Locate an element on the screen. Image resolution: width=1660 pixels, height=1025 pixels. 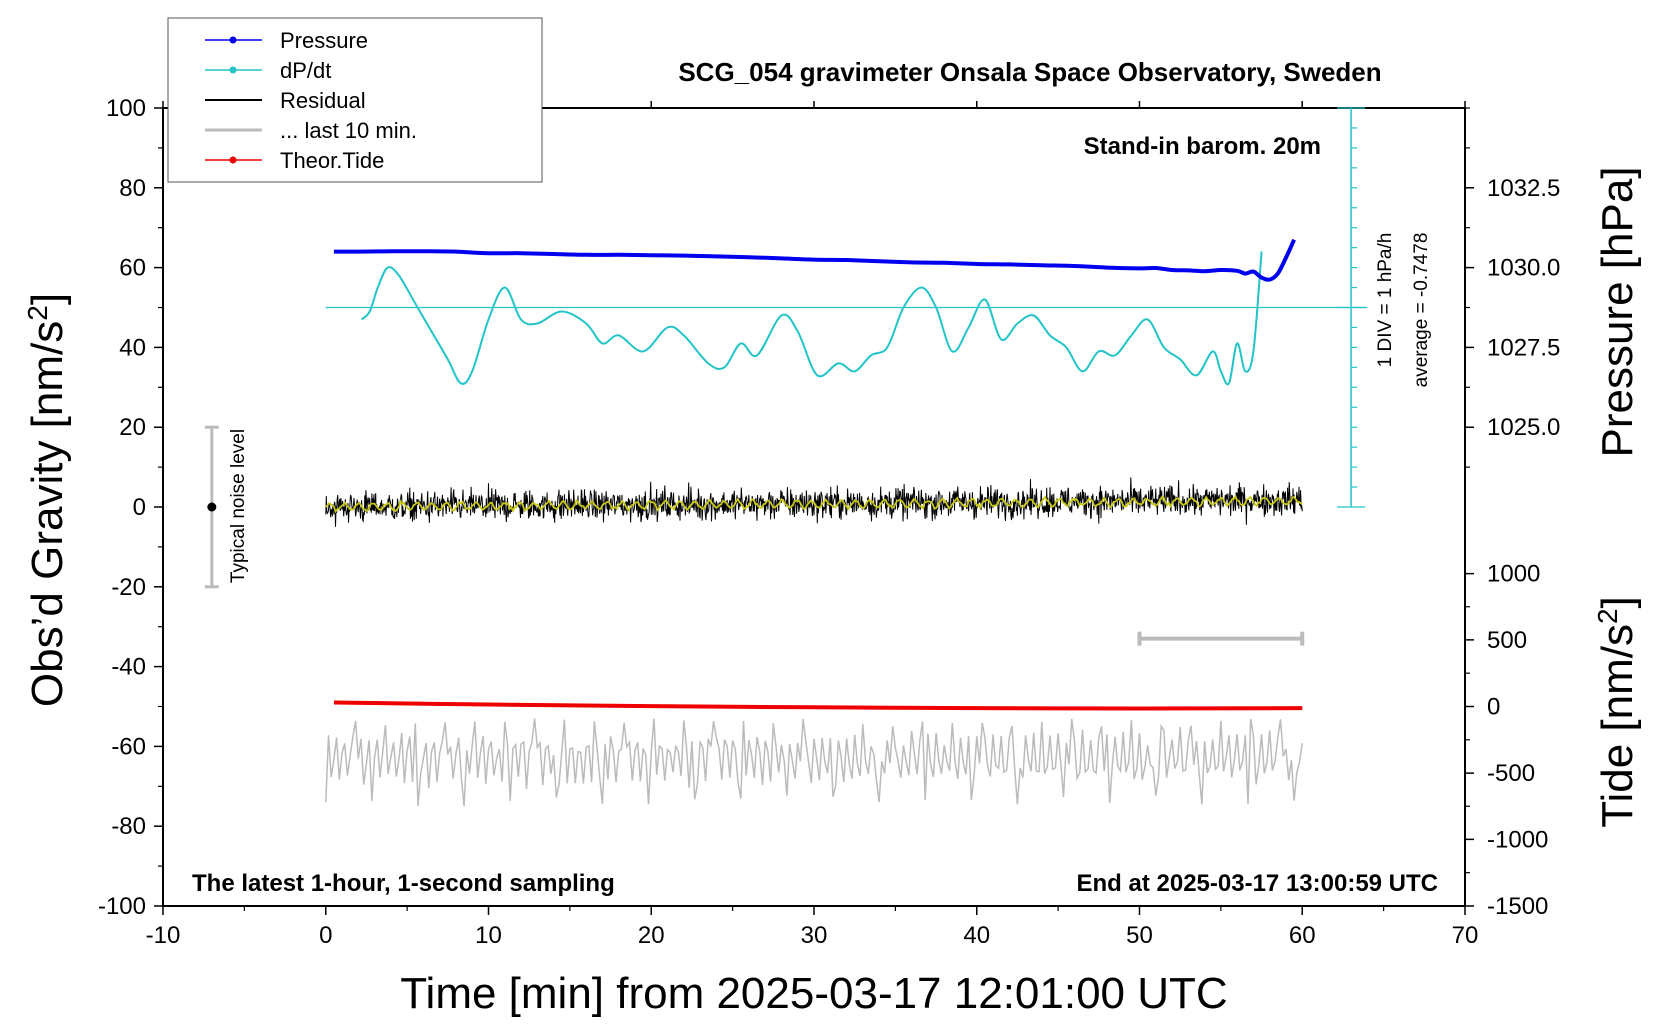
y-tick-label: -40 is located at coordinates (128, 667).